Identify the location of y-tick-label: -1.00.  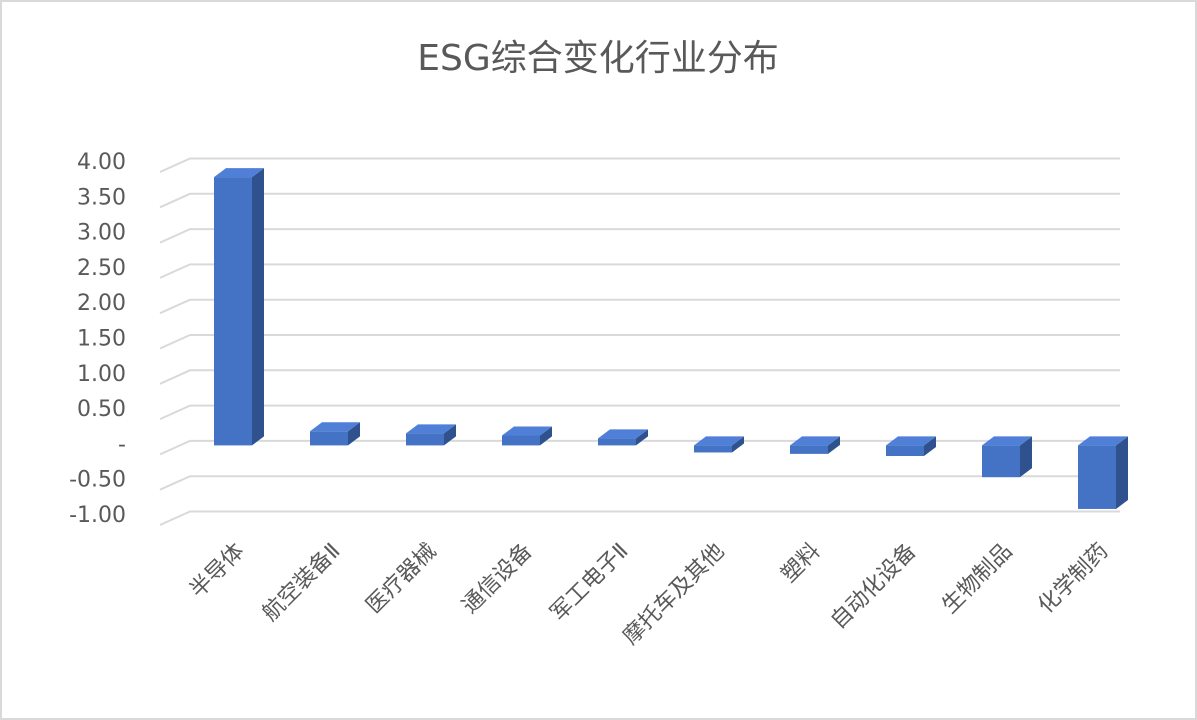
(97, 515).